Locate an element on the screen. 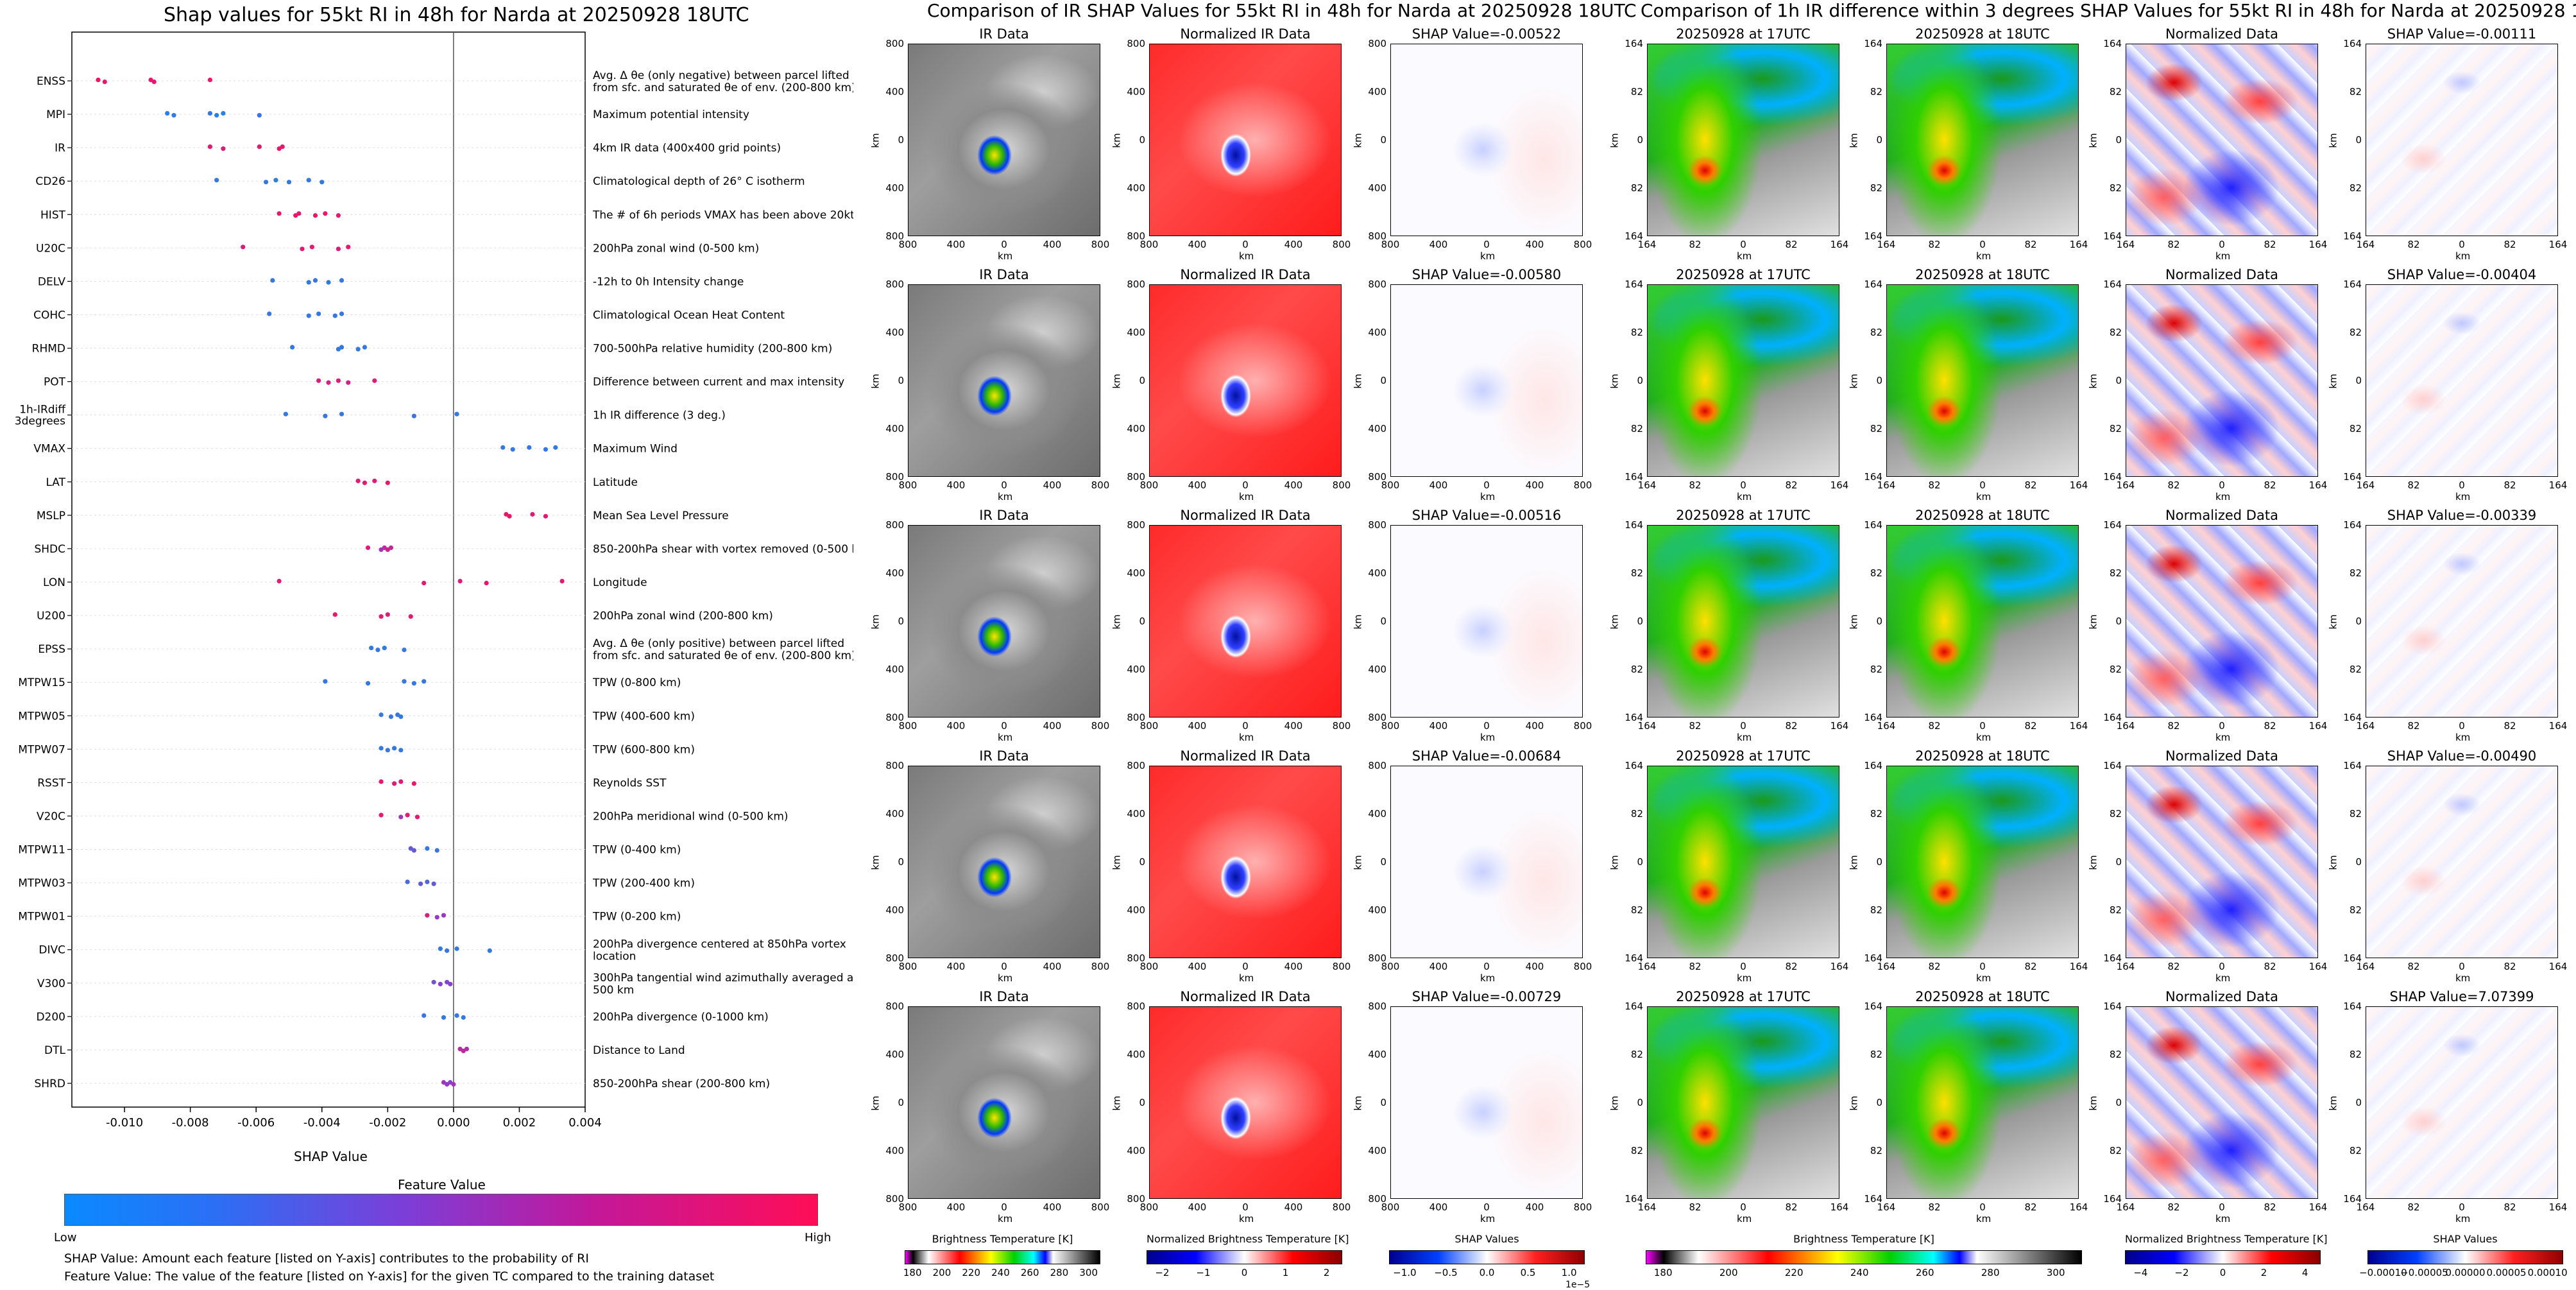 The height and width of the screenshot is (1290, 2576). ir-shap-title: SHAP Value=-0.00522 is located at coordinates (1487, 34).